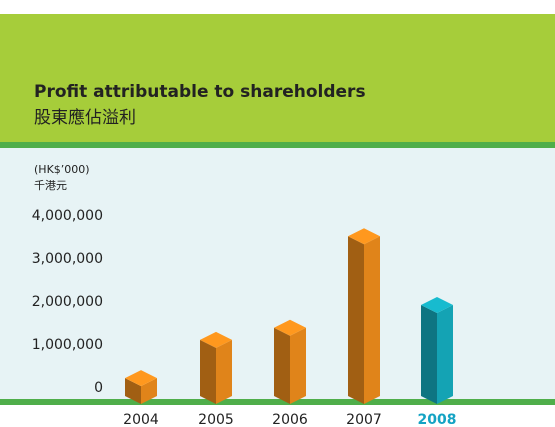  What do you see at coordinates (67, 259) in the screenshot?
I see `y-tick-label: 3,000,000` at bounding box center [67, 259].